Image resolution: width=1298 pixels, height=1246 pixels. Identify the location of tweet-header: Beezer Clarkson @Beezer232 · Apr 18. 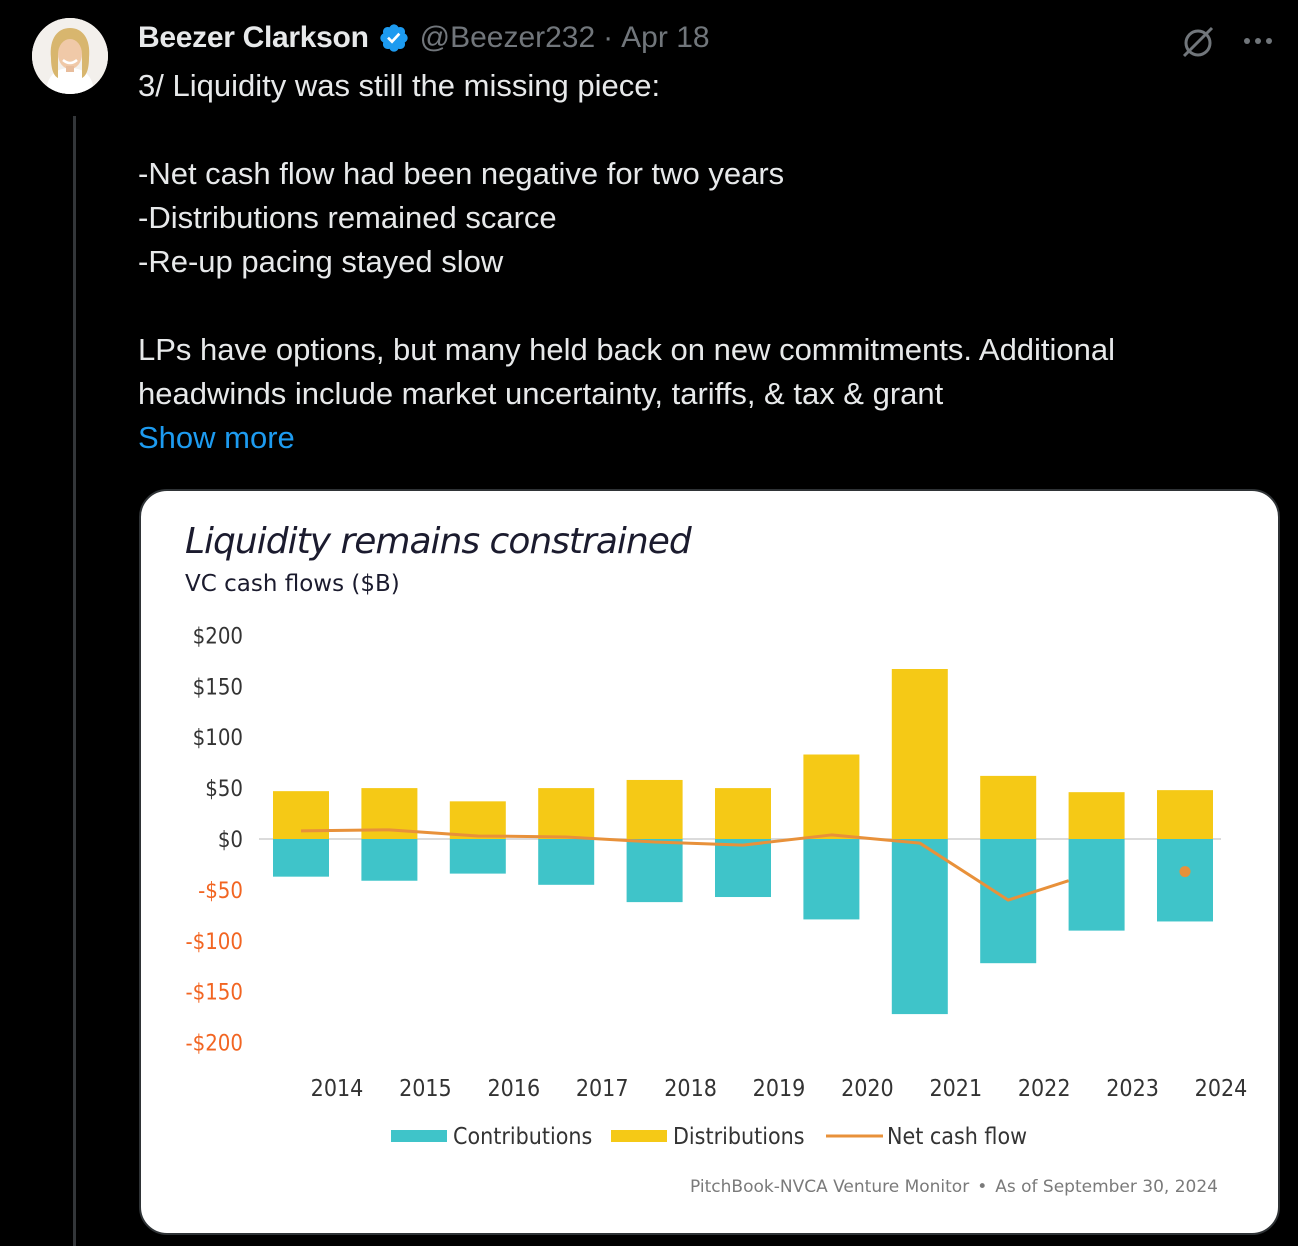
(424, 38).